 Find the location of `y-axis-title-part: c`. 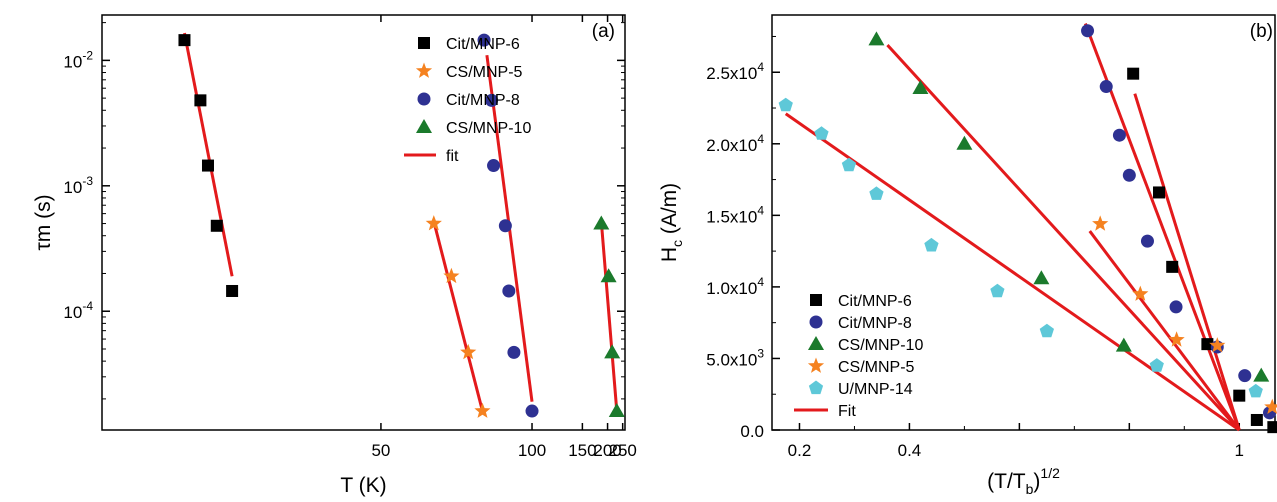

y-axis-title-part: c is located at coordinates (677, 243).